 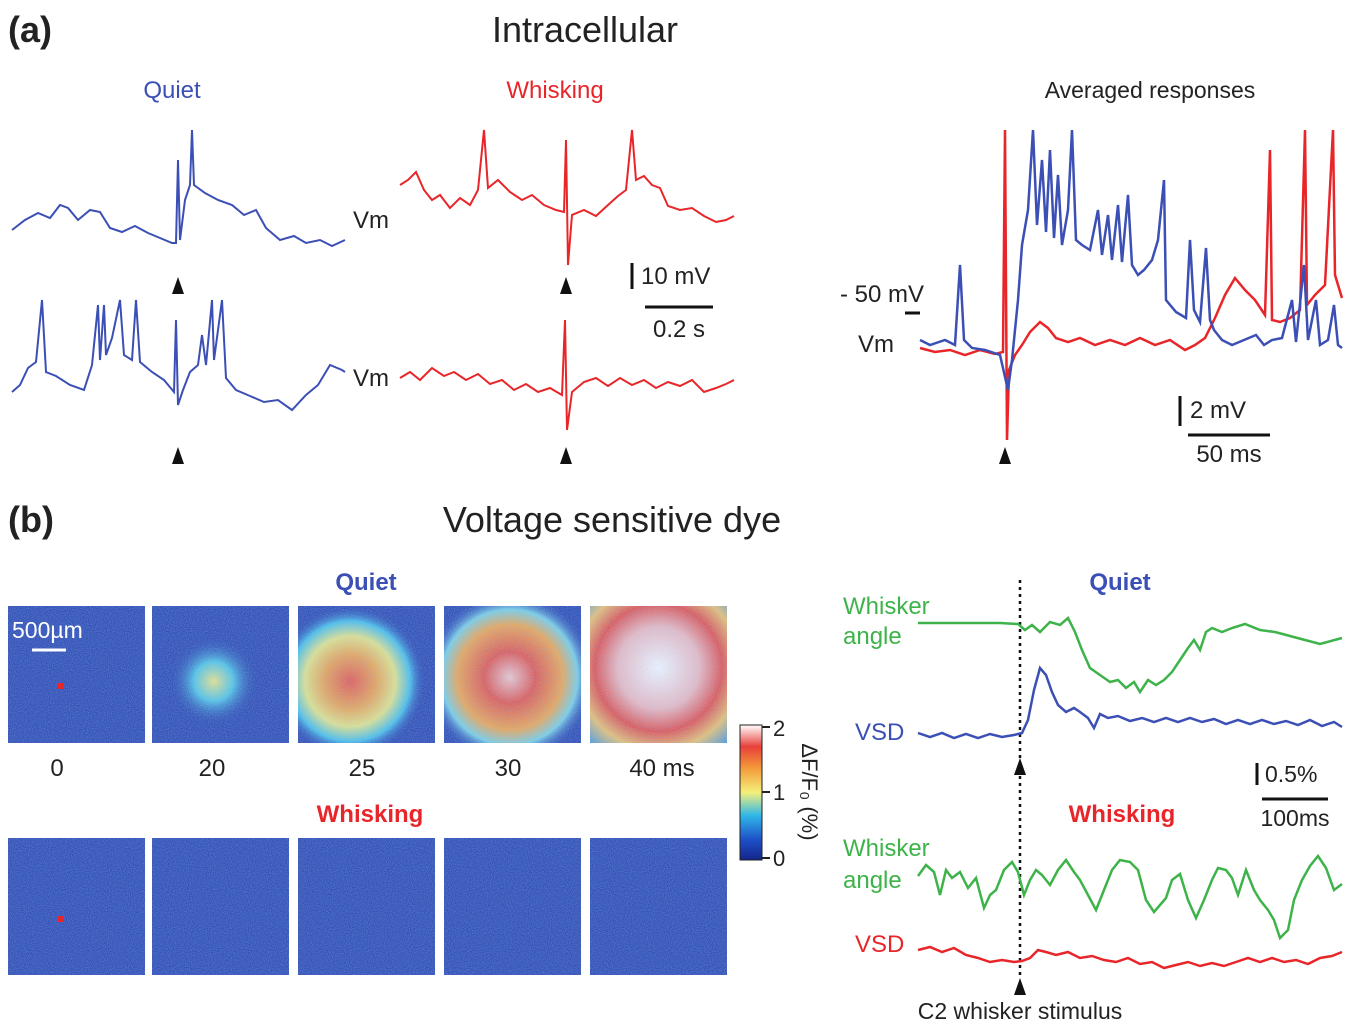 What do you see at coordinates (779, 792) in the screenshot?
I see `colorbar-tick-label: 1` at bounding box center [779, 792].